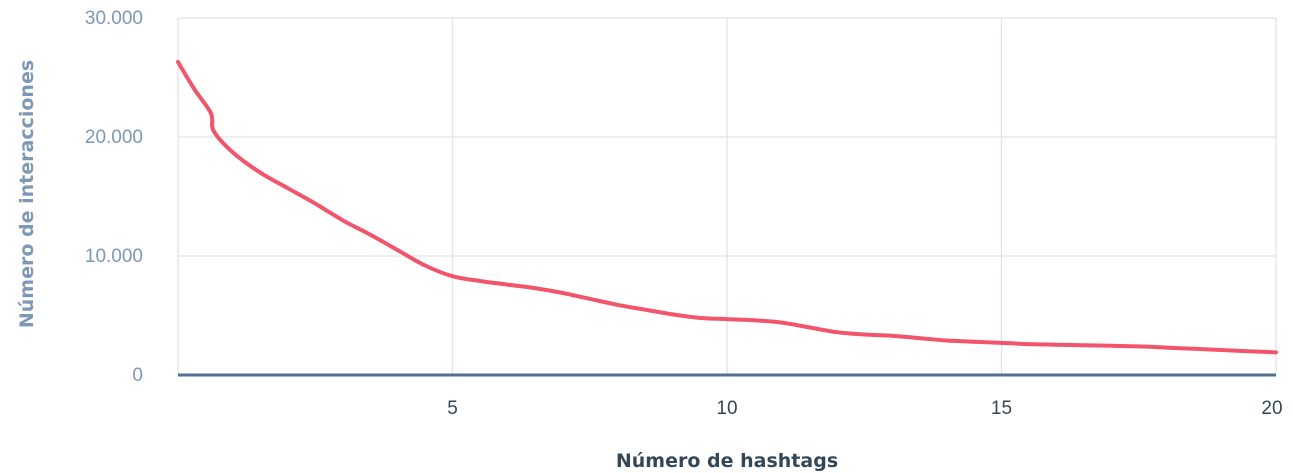  What do you see at coordinates (452, 408) in the screenshot?
I see `x-tick-label: 5` at bounding box center [452, 408].